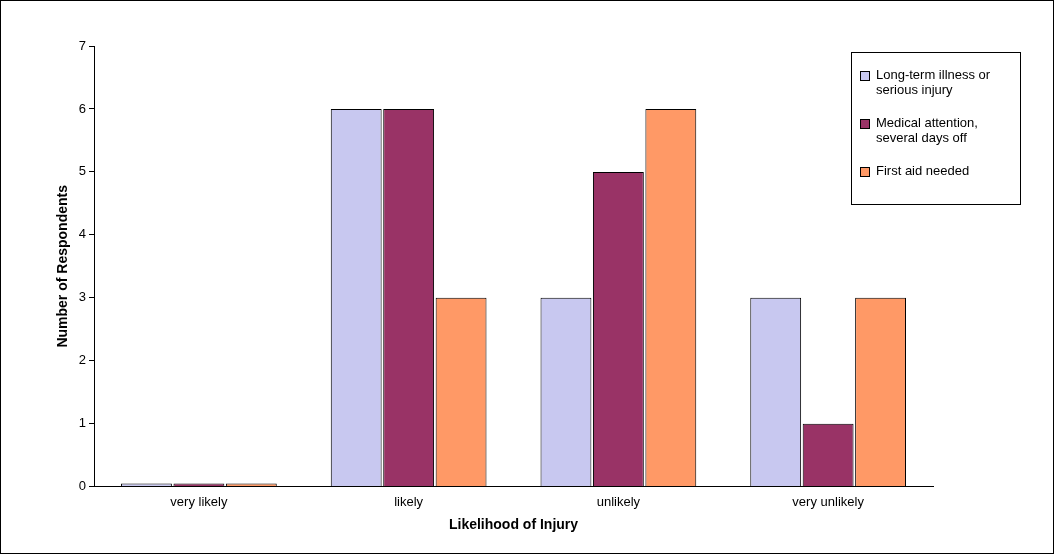 The height and width of the screenshot is (554, 1054). What do you see at coordinates (934, 82) in the screenshot?
I see `legend-label: Long-term illness or serious injury` at bounding box center [934, 82].